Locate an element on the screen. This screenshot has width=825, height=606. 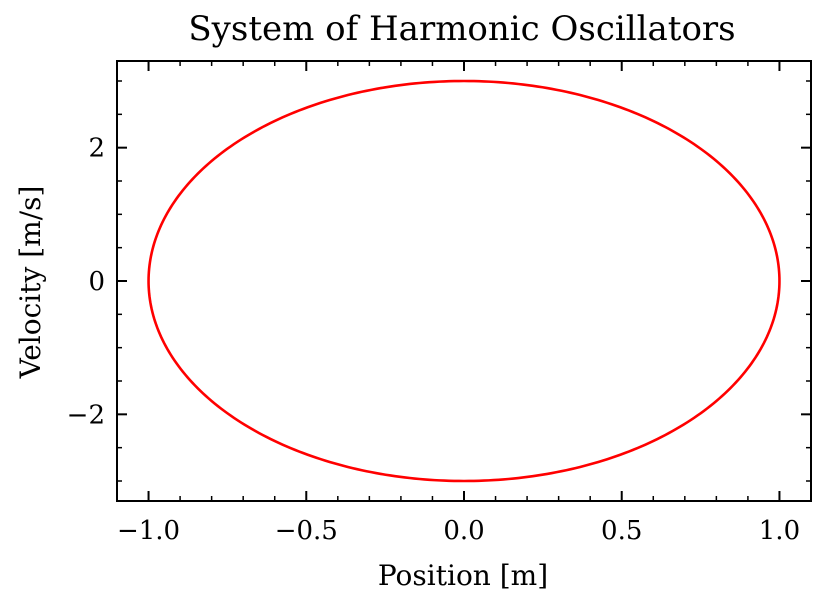
x-tick-label: 0.0 is located at coordinates (463, 531).